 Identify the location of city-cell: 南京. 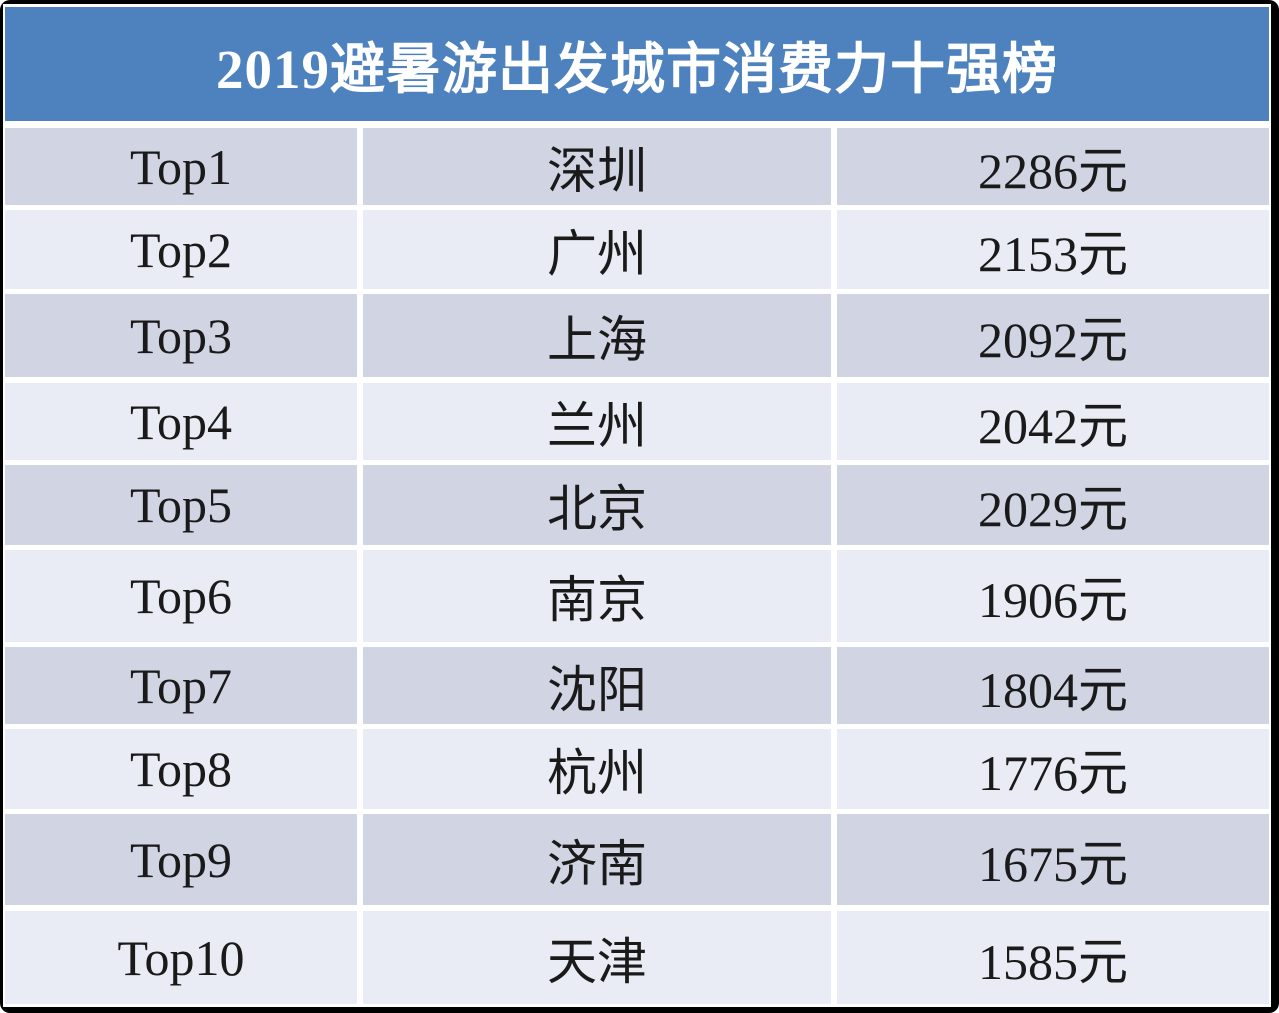
(597, 596).